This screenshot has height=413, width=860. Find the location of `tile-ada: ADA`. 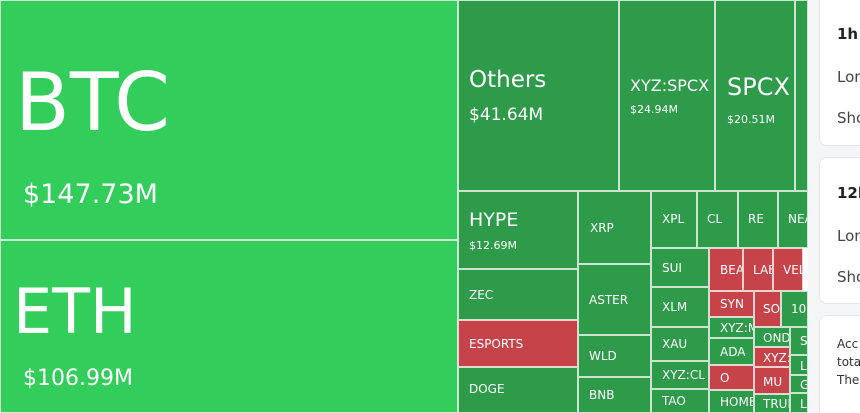

tile-ada: ADA is located at coordinates (731, 351).